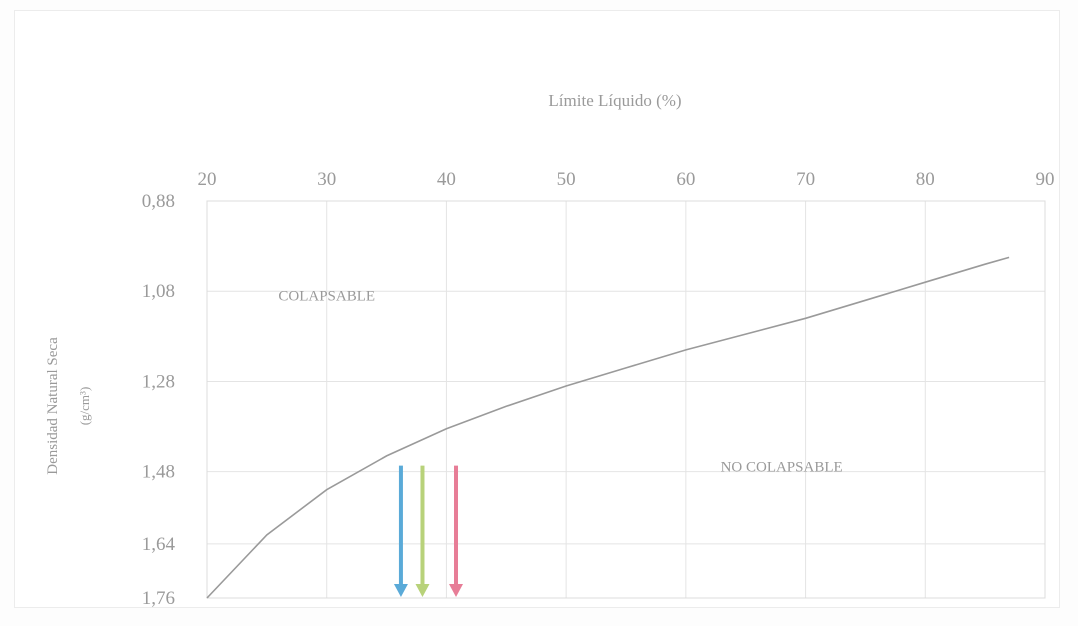 The height and width of the screenshot is (626, 1078). What do you see at coordinates (68, 406) in the screenshot?
I see `y-axis-title-group: Densidad Natural Seca (g/cm³)` at bounding box center [68, 406].